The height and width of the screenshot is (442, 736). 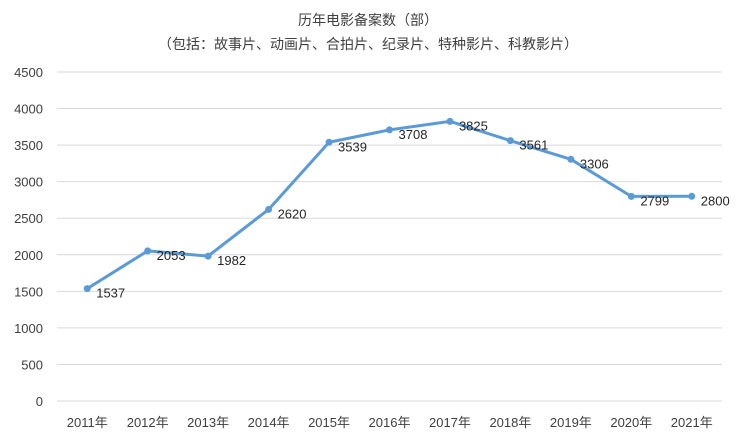 What do you see at coordinates (231, 260) in the screenshot?
I see `data-label: 1982` at bounding box center [231, 260].